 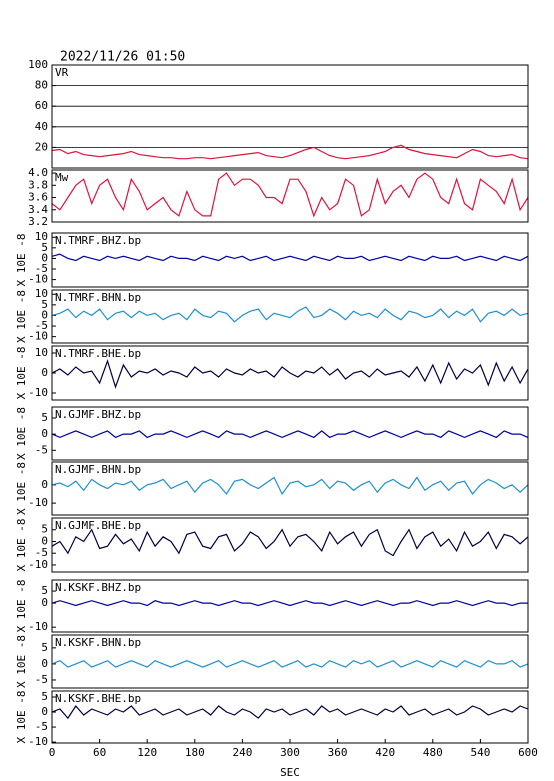 What do you see at coordinates (480, 752) in the screenshot?
I see `x-tick-label: 540` at bounding box center [480, 752].